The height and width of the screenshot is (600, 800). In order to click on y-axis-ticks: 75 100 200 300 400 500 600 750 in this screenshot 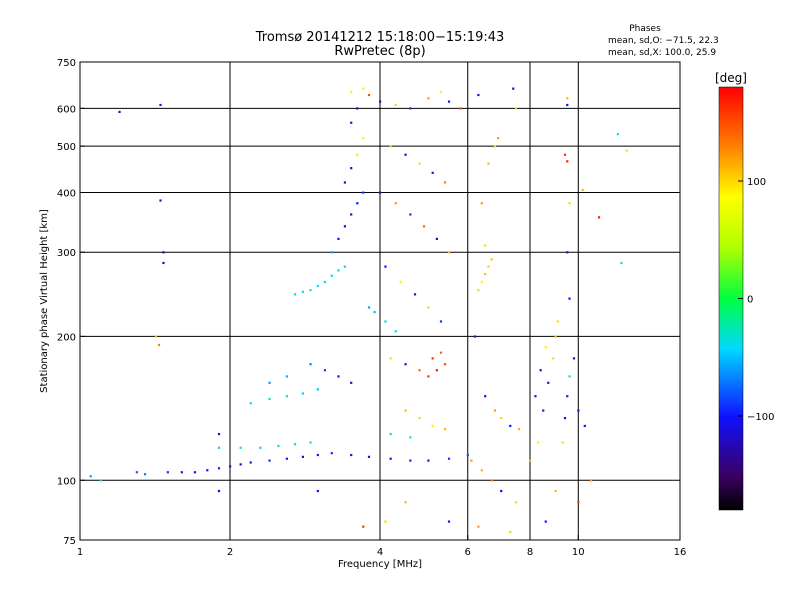, I will do `click(71, 302)`.